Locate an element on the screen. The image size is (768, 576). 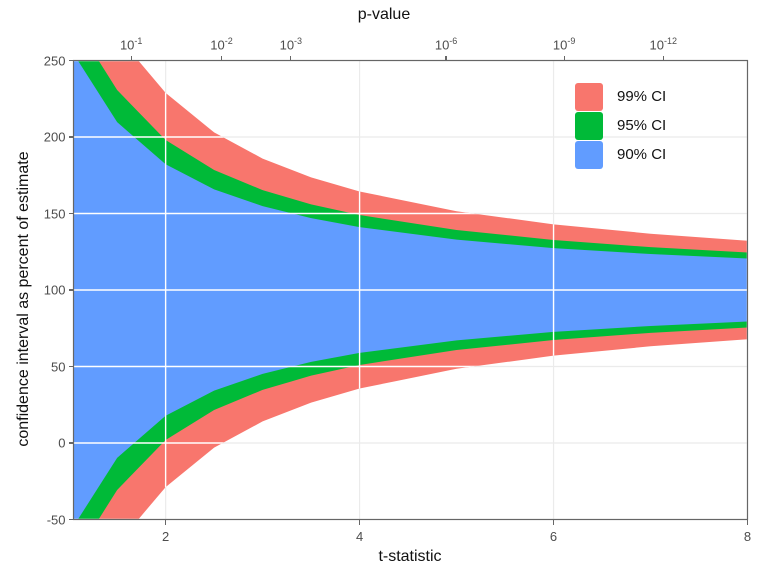
legend-swatch-90ci is located at coordinates (589, 155).